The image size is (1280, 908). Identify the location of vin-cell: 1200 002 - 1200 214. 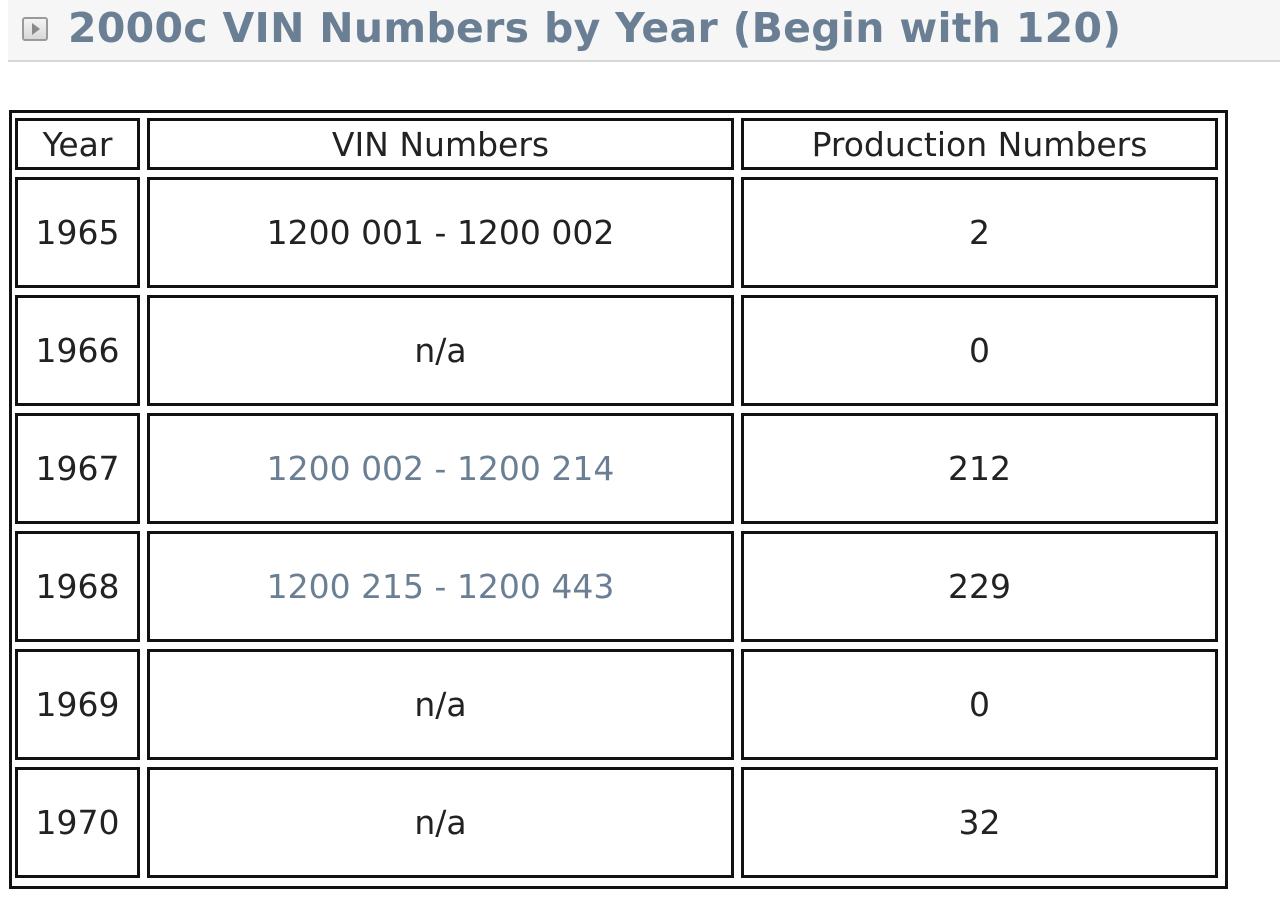
(440, 468).